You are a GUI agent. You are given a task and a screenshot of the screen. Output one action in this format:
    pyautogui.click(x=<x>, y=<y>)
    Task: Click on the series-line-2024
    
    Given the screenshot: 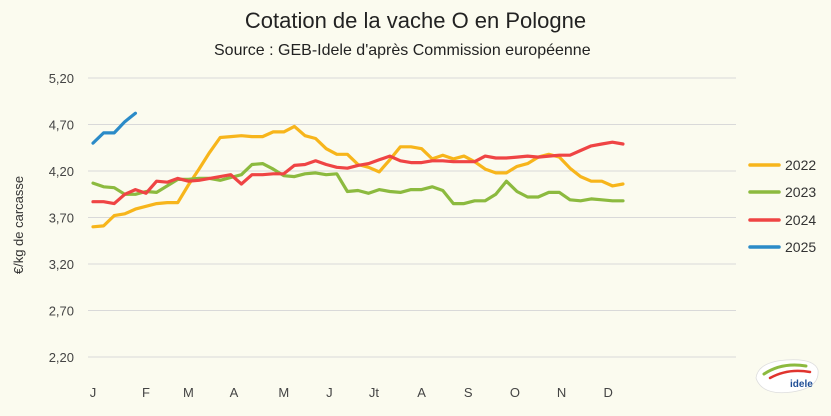 What is the action you would take?
    pyautogui.click(x=358, y=173)
    